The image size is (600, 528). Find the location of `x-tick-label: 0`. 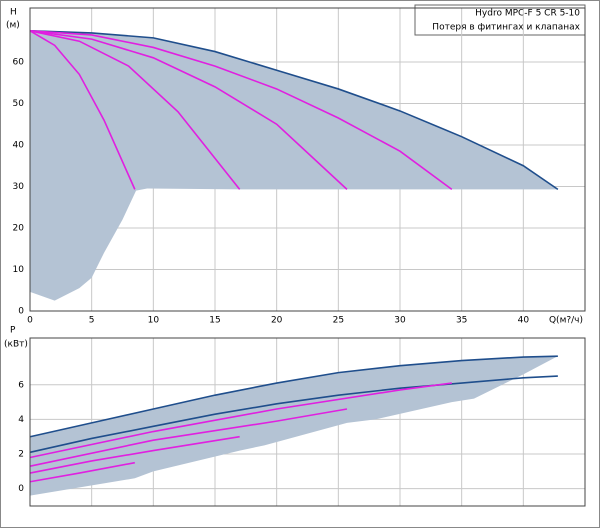

x-tick-label: 0 is located at coordinates (30, 321).